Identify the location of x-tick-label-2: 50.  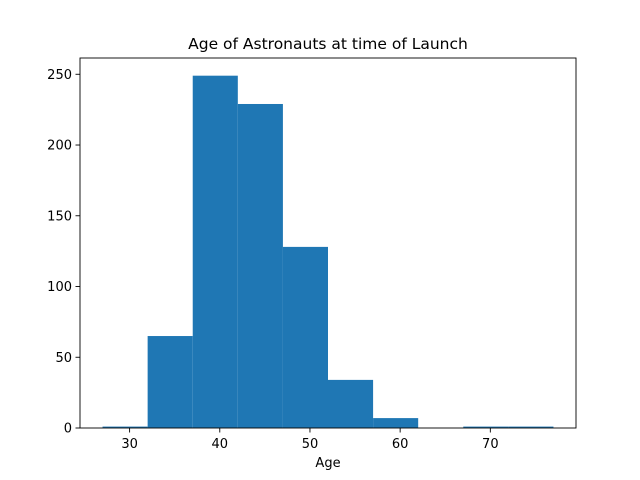
(310, 444).